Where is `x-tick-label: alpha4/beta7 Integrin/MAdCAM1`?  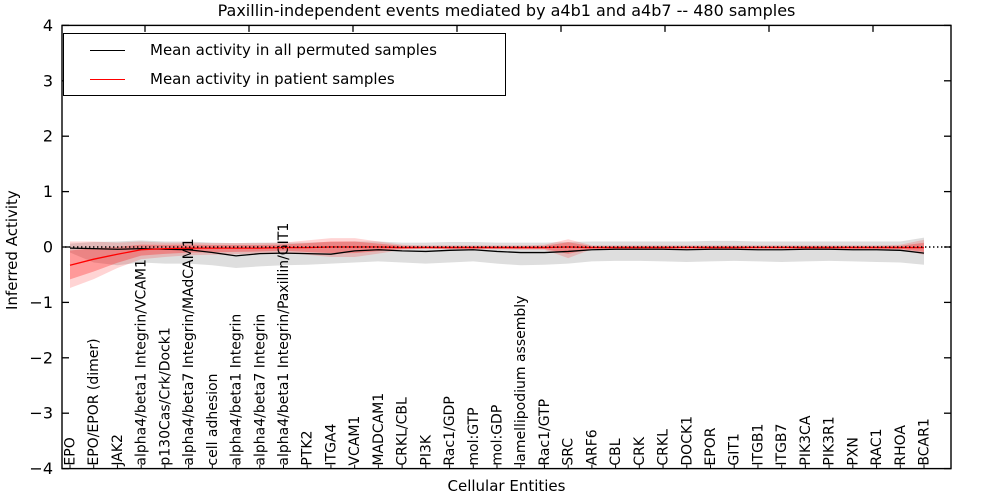
x-tick-label: alpha4/beta7 Integrin/MAdCAM1 is located at coordinates (189, 351).